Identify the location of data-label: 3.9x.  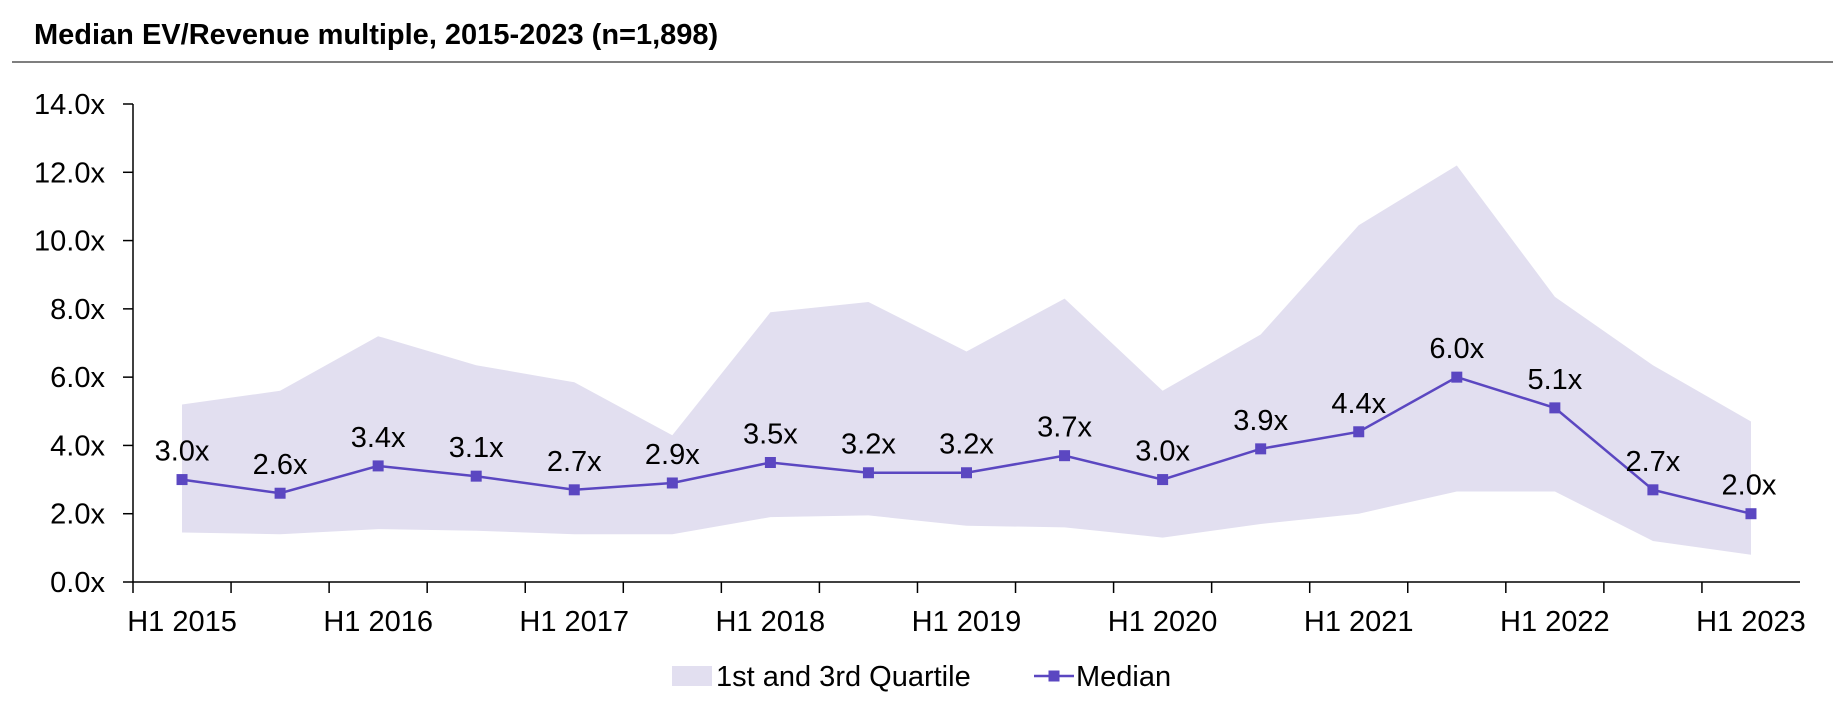
(1260, 421).